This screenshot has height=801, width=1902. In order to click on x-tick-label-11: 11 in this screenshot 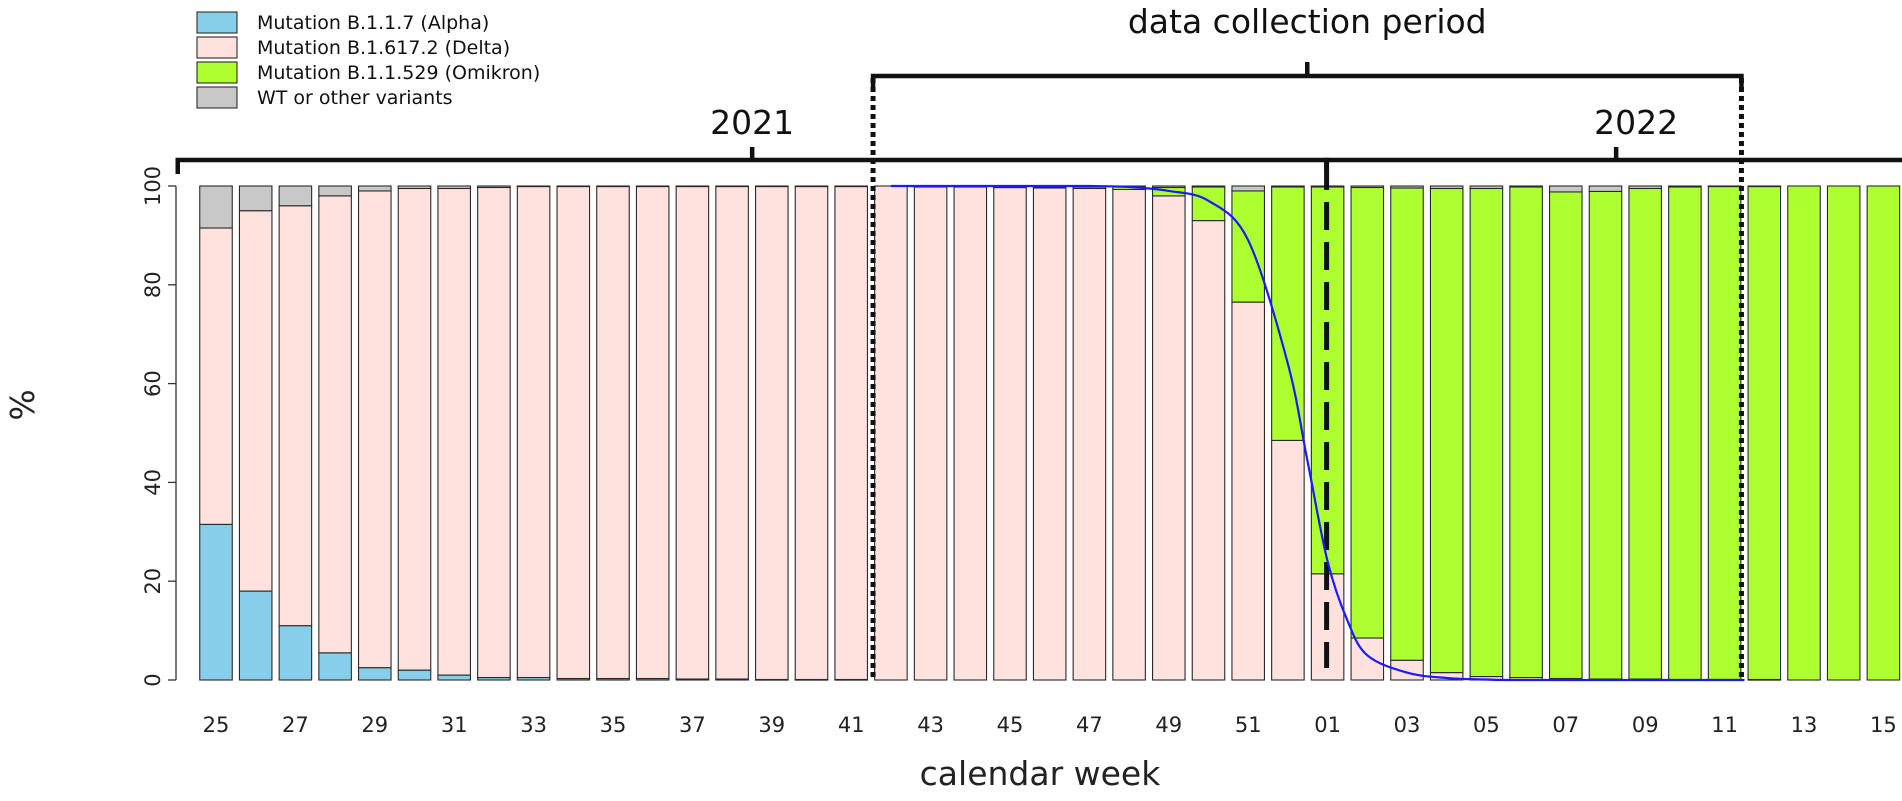, I will do `click(1724, 725)`.